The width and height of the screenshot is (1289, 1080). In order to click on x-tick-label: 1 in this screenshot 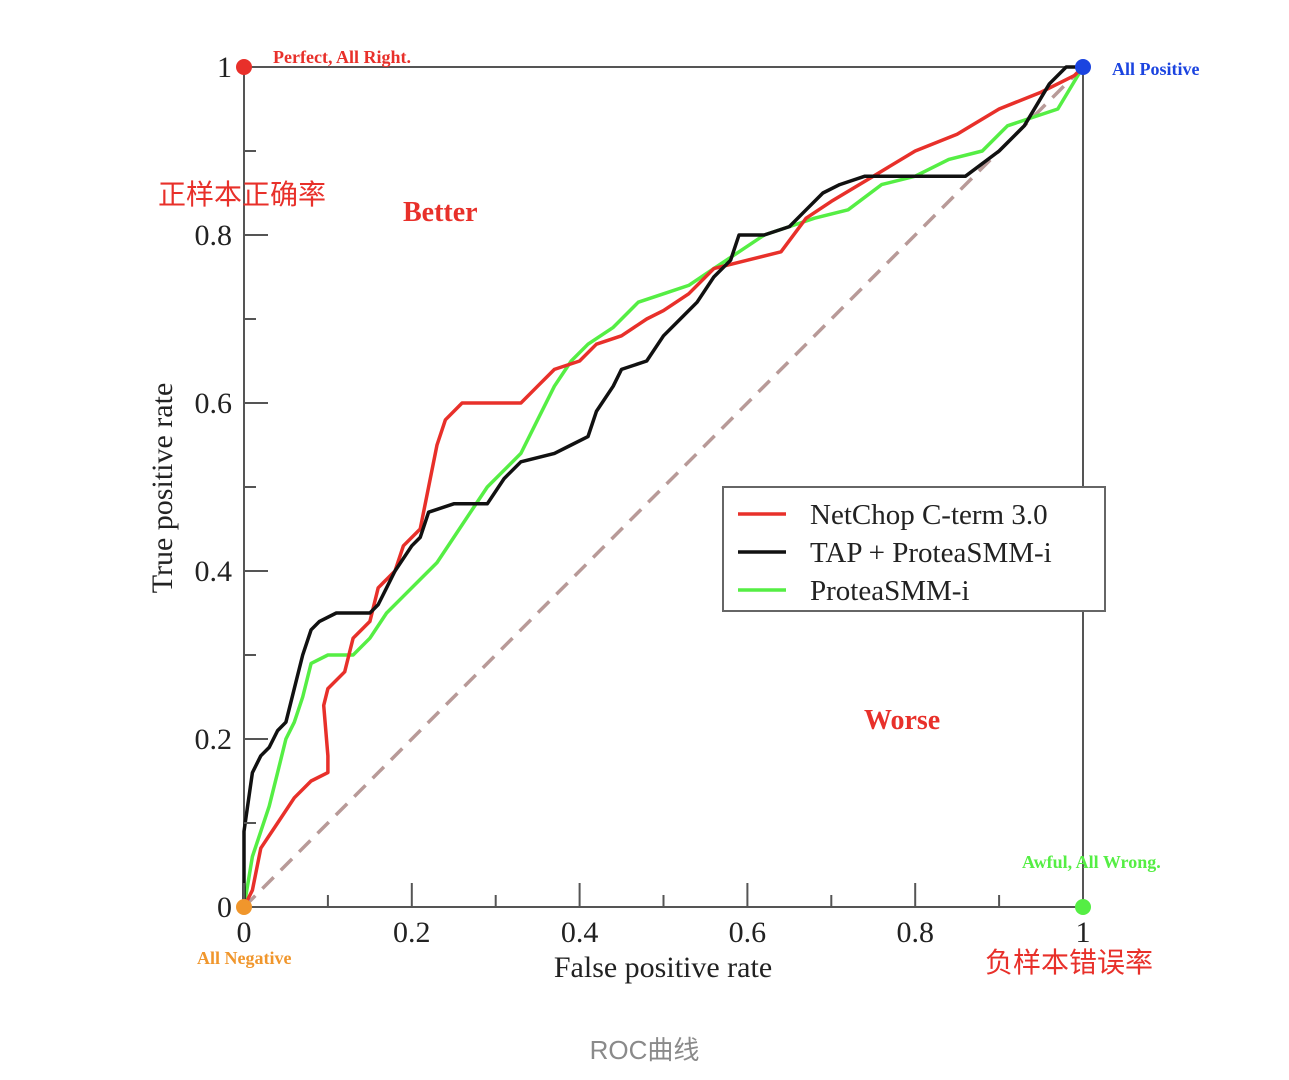, I will do `click(1083, 932)`.